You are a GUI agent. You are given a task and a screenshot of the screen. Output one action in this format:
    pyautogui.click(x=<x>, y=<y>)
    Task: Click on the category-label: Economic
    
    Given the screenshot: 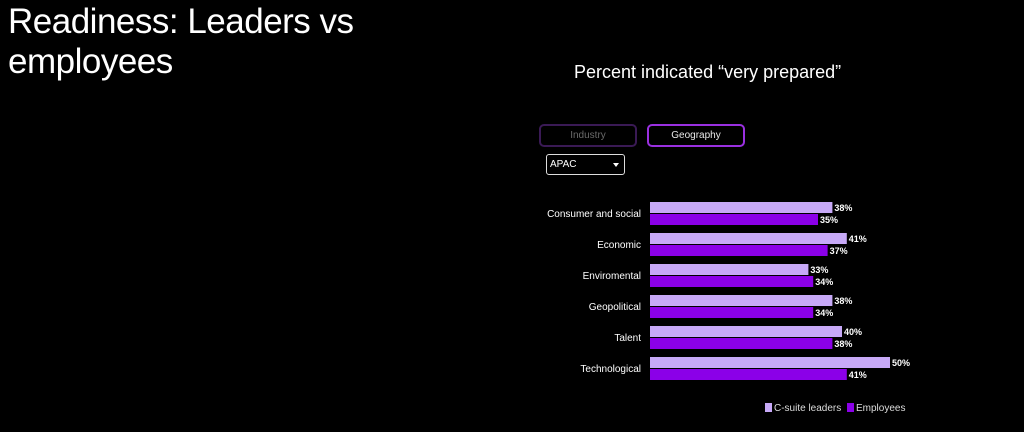 What is the action you would take?
    pyautogui.click(x=619, y=245)
    